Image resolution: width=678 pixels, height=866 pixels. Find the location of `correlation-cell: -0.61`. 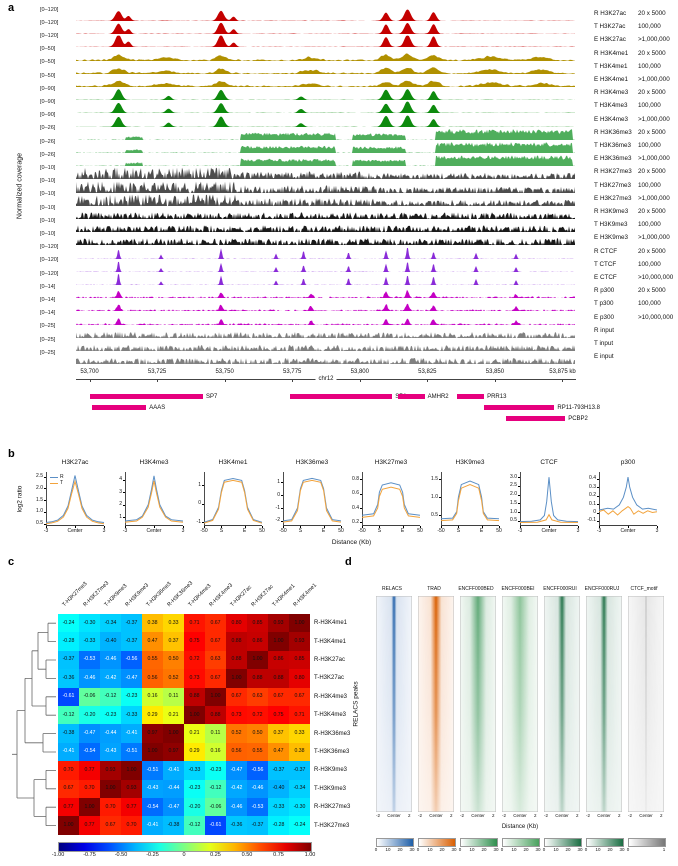

correlation-cell: -0.61 is located at coordinates (68, 696).